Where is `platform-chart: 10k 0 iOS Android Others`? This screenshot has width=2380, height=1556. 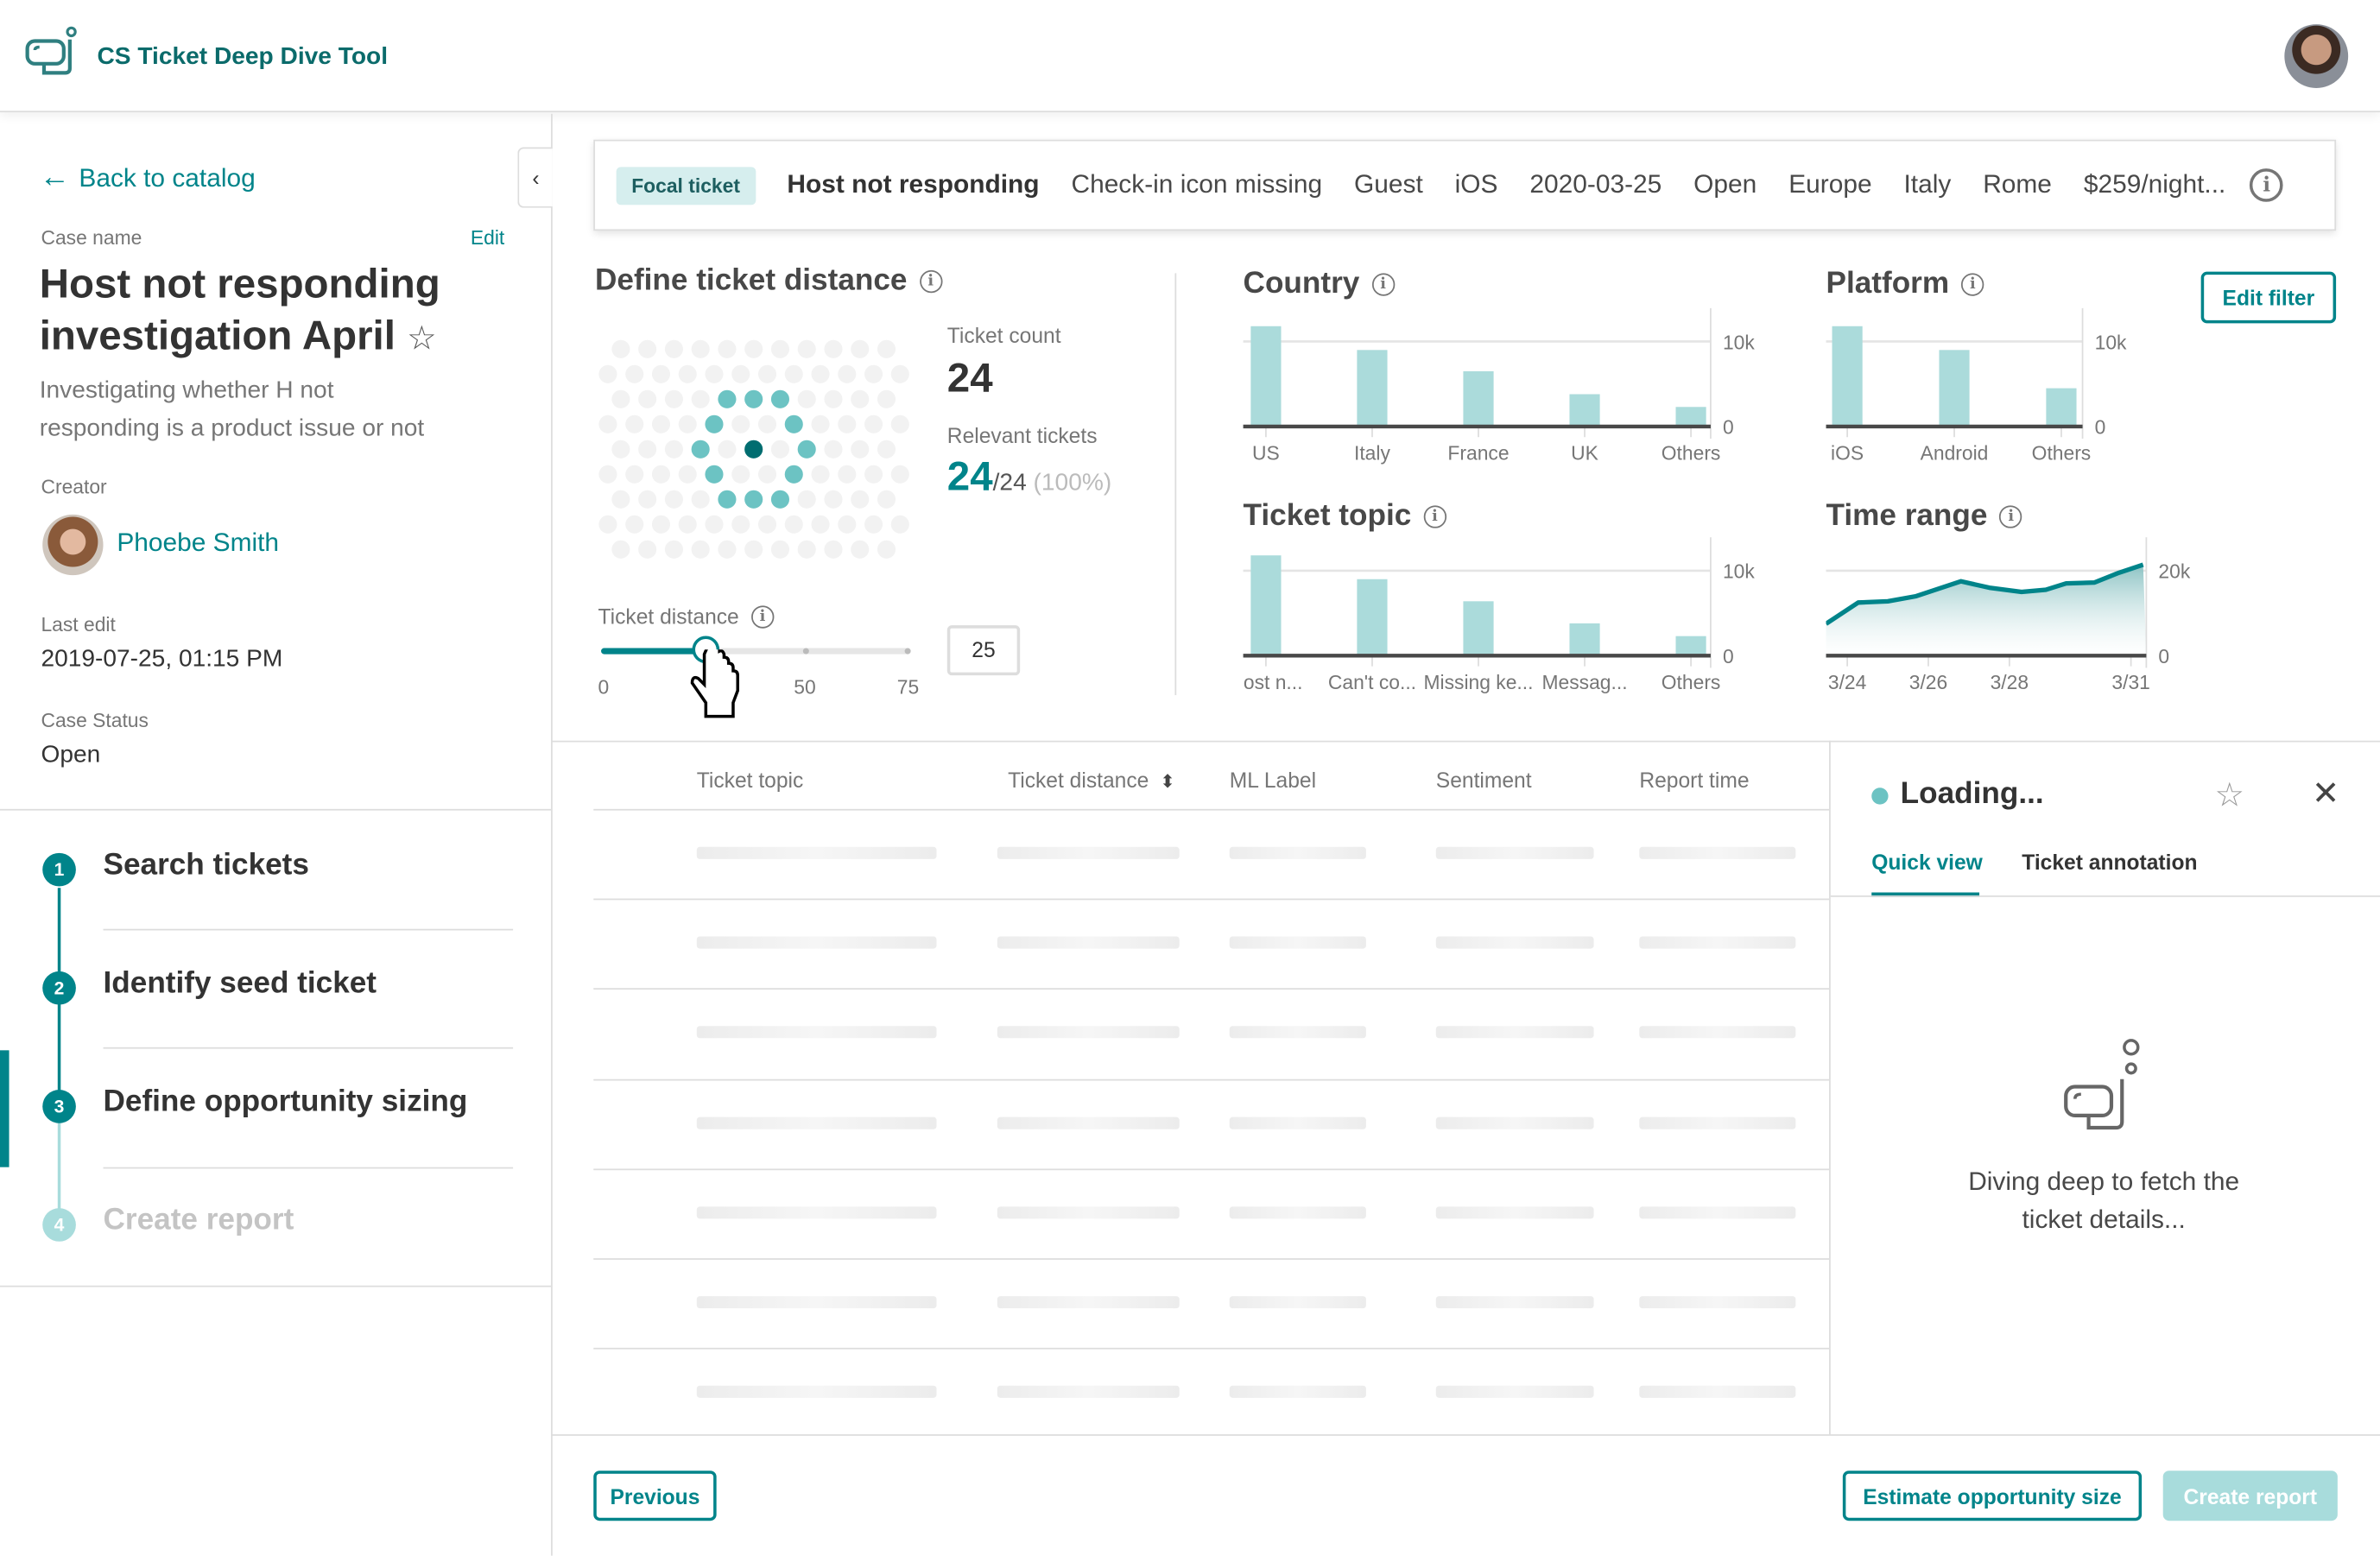
platform-chart: 10k 0 iOS Android Others is located at coordinates (1977, 386).